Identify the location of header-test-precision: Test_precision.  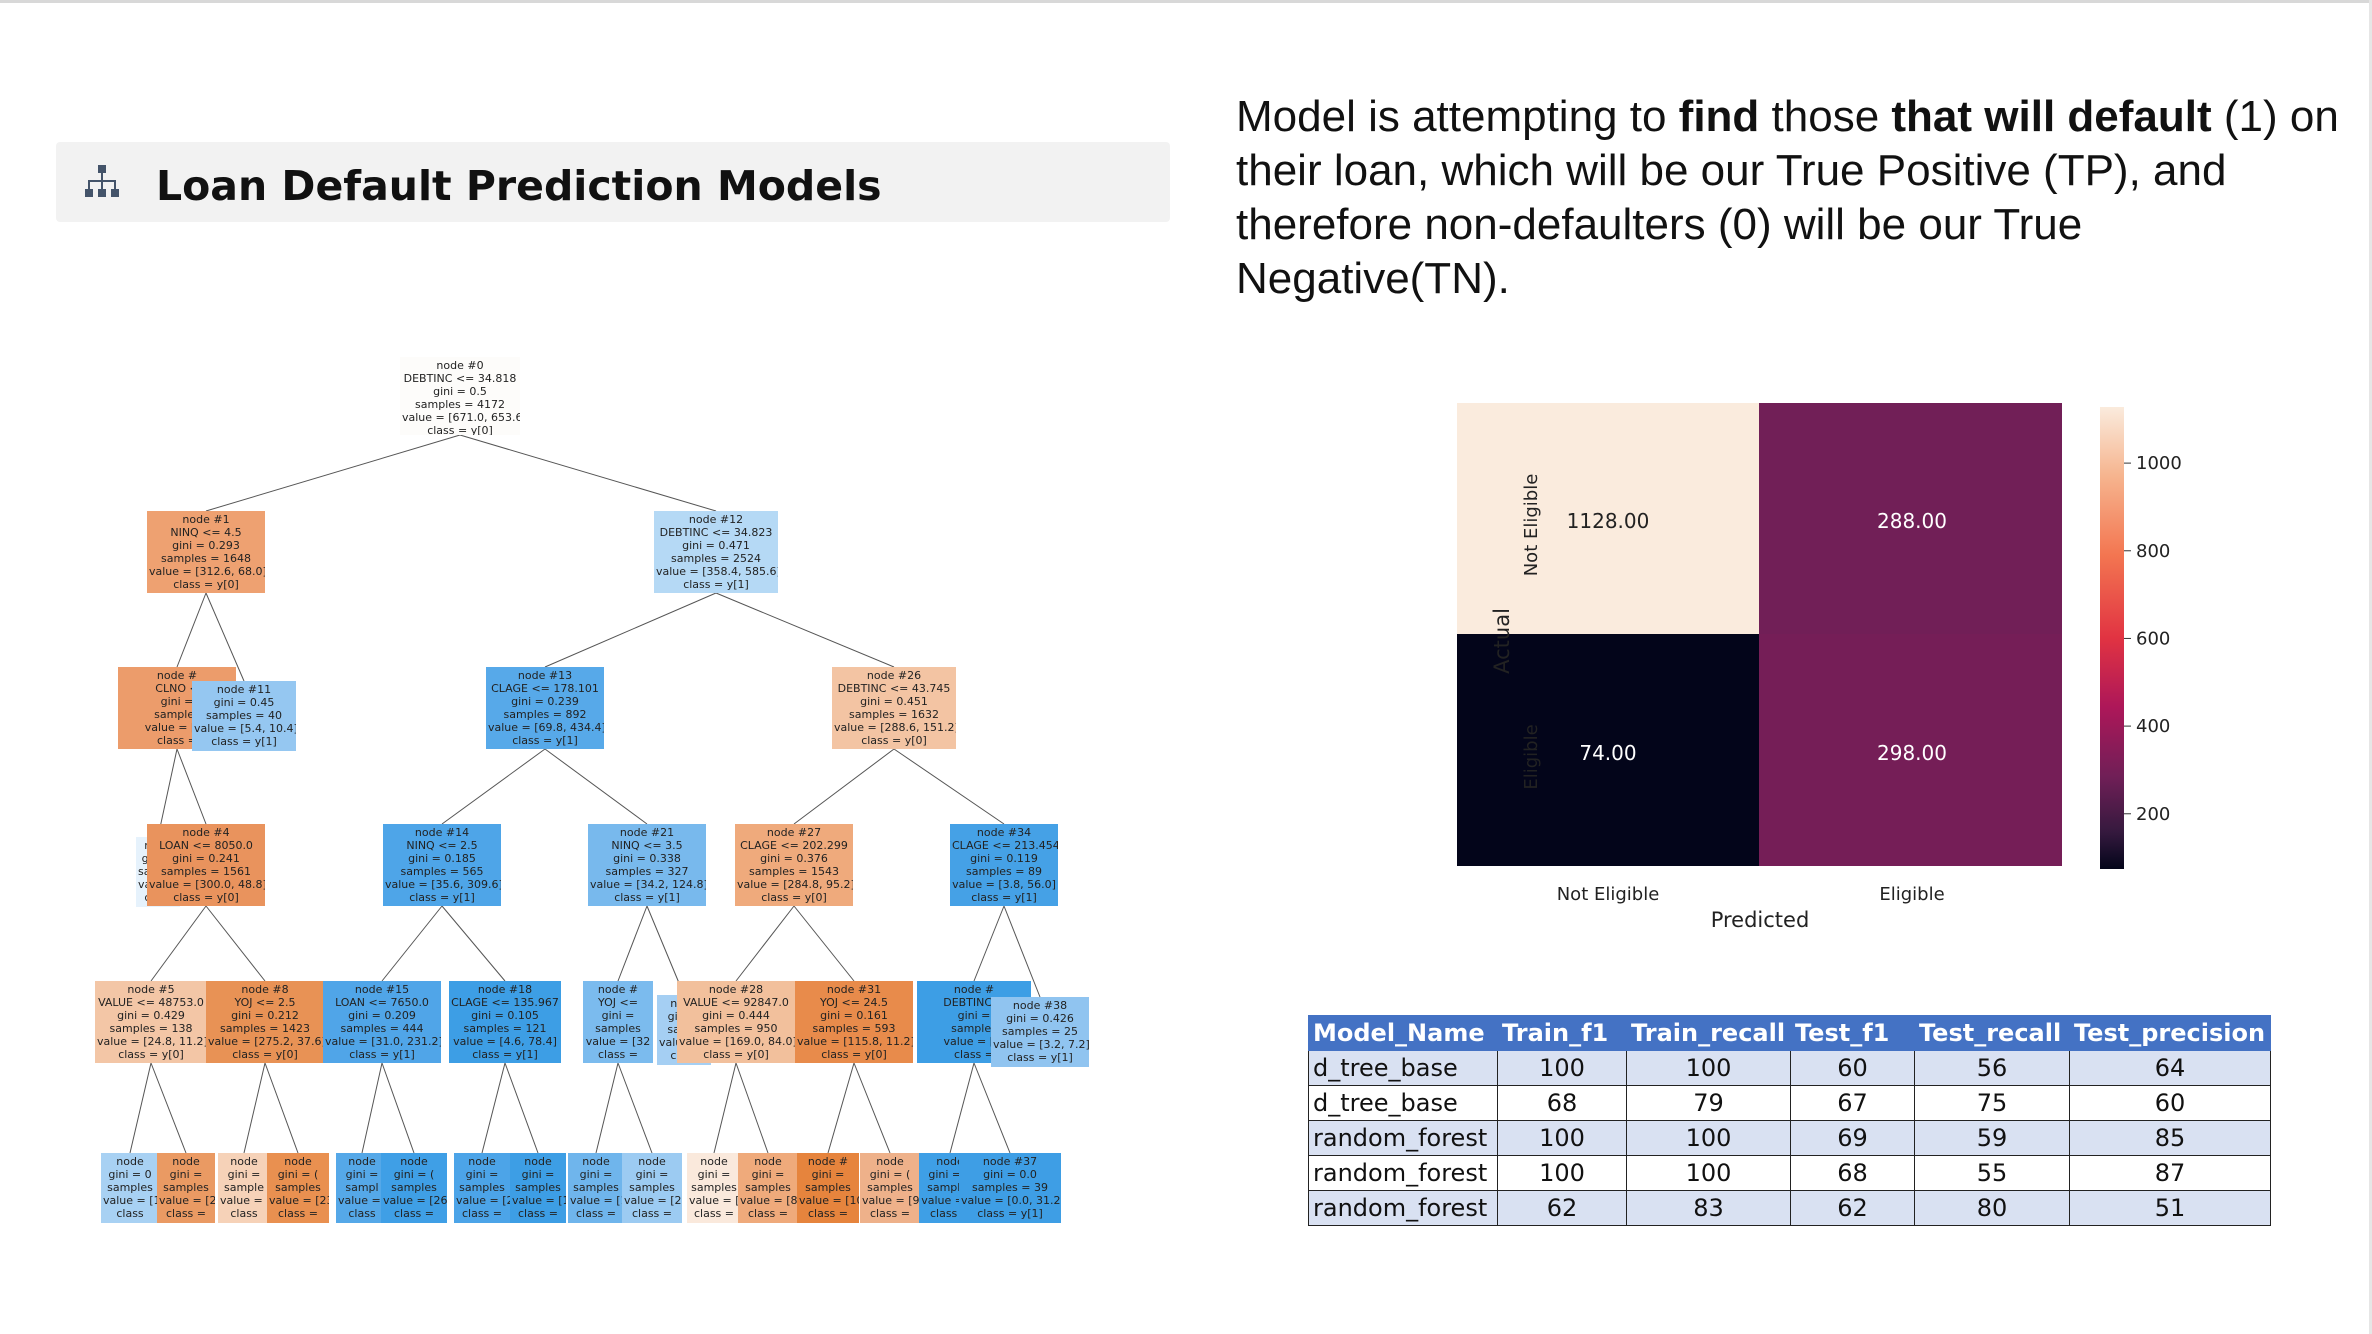
(2170, 1033).